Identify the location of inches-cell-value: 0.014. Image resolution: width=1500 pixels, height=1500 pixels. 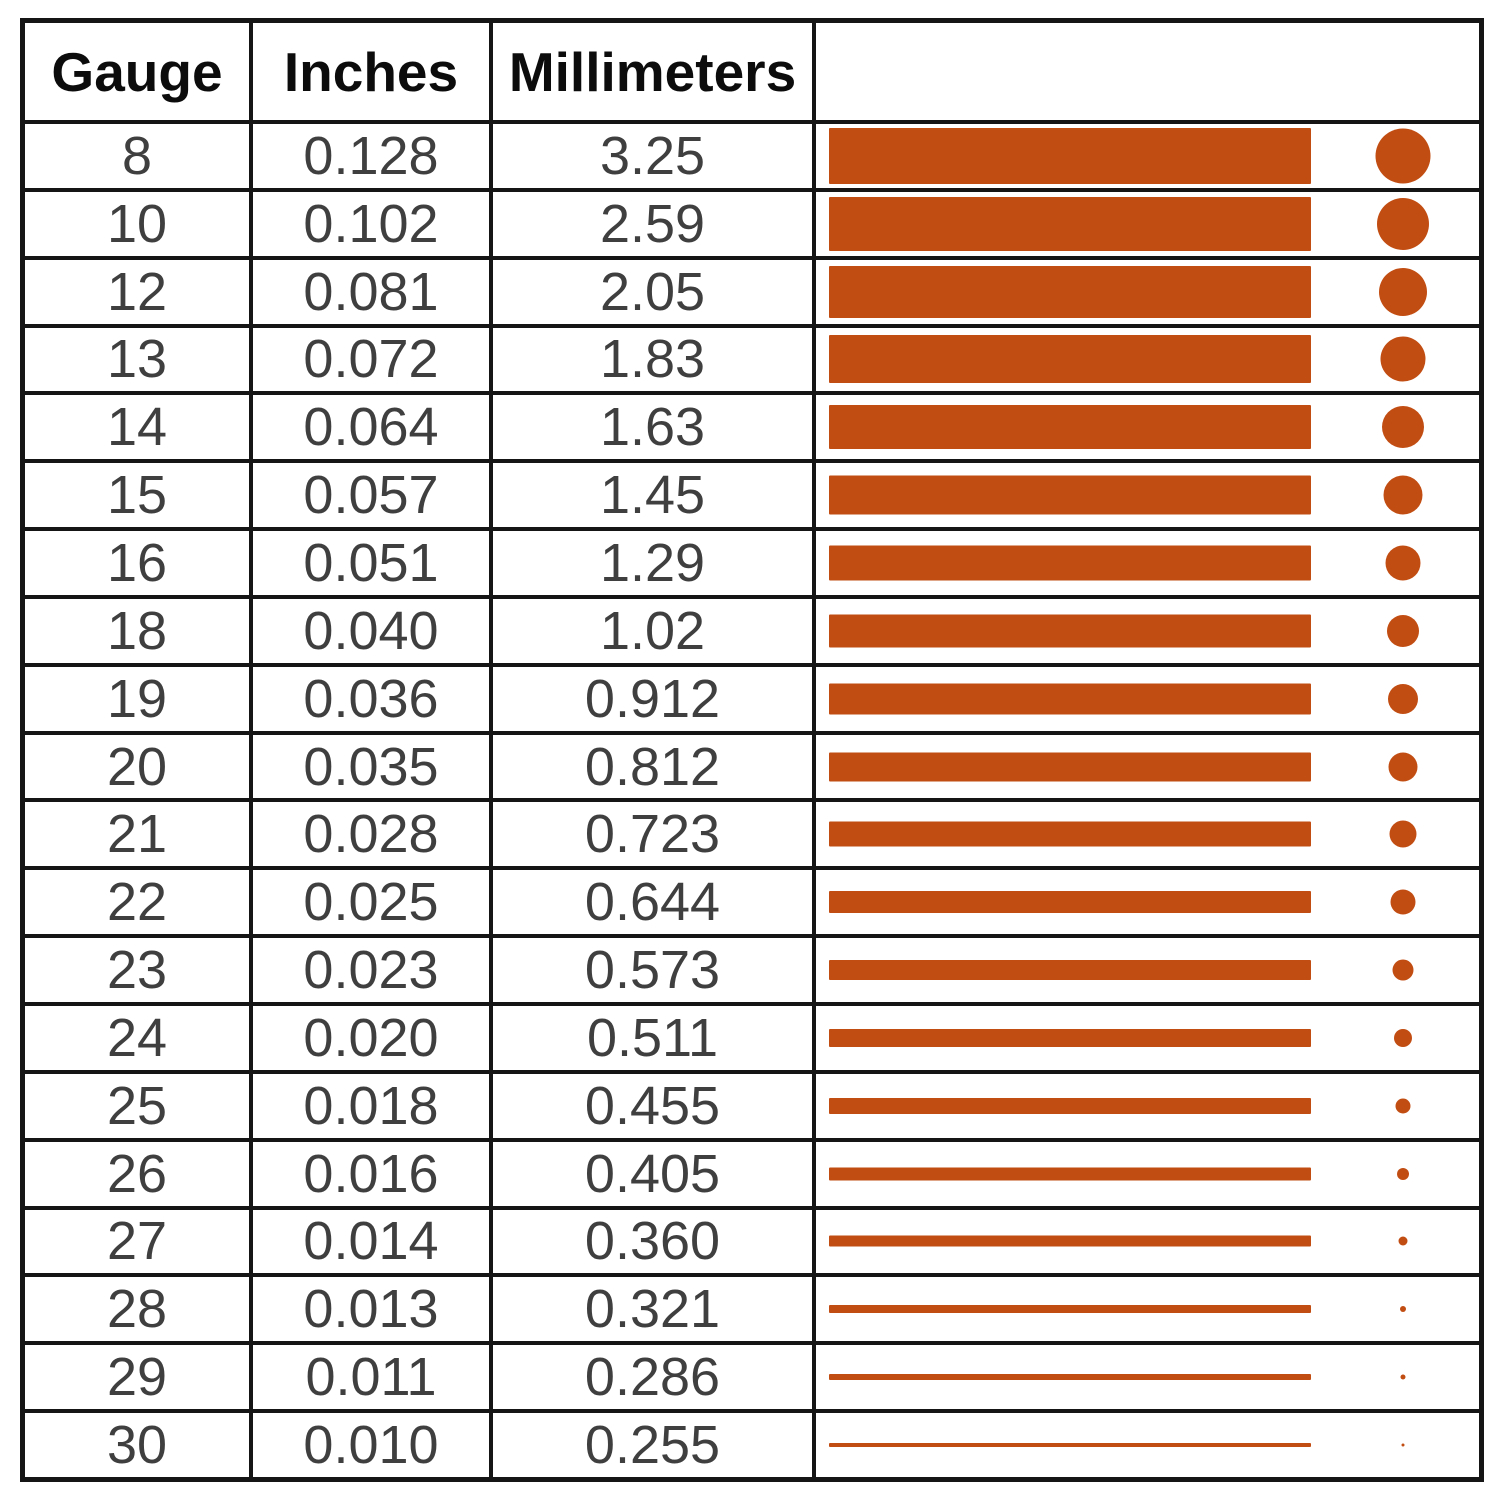
(371, 1241).